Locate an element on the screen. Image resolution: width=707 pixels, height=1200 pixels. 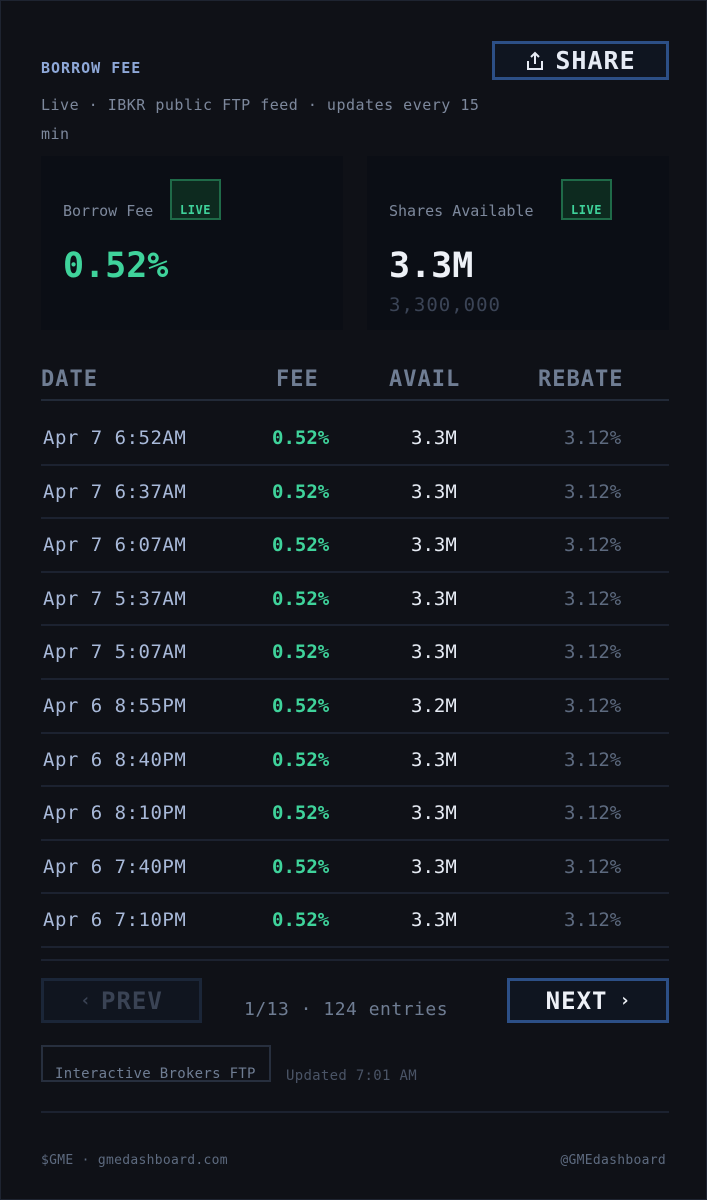
cell-date: Apr 6 7:10PM is located at coordinates (115, 920).